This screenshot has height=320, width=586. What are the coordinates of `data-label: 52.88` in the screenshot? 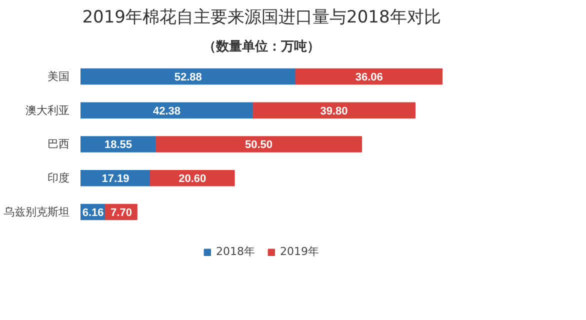 It's located at (188, 77).